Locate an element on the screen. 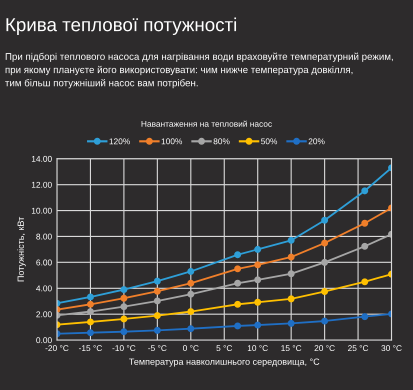 This screenshot has width=413, height=390. legend-label: 100% is located at coordinates (172, 141).